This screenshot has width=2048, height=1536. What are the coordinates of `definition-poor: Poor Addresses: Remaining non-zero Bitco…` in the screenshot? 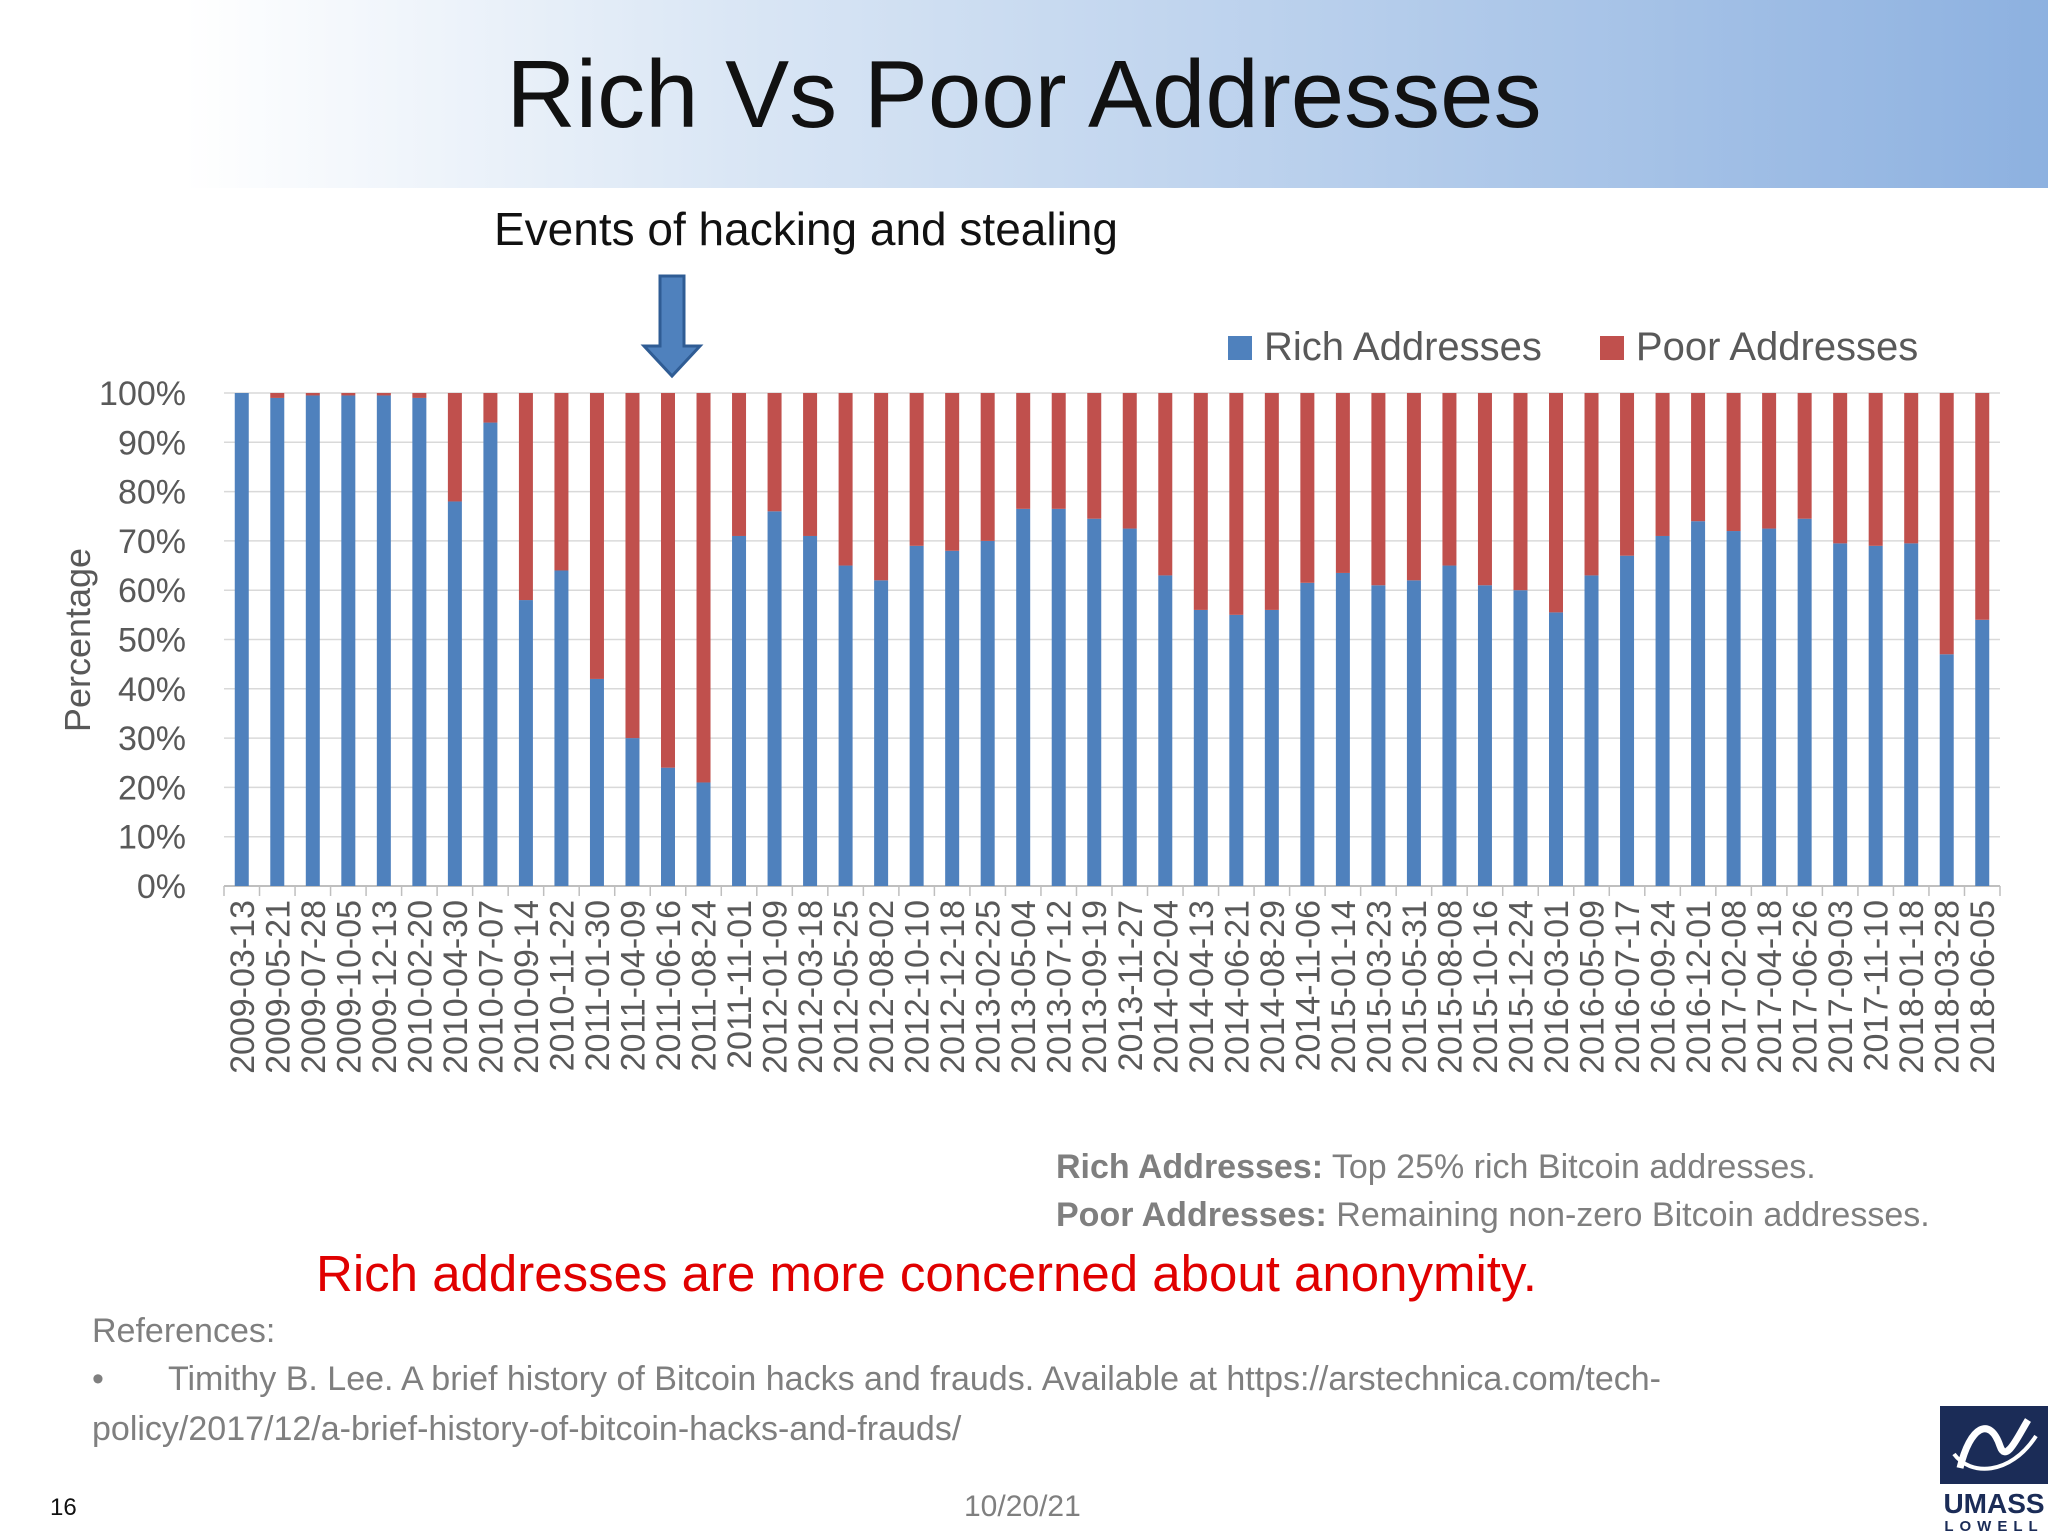 It's located at (1493, 1215).